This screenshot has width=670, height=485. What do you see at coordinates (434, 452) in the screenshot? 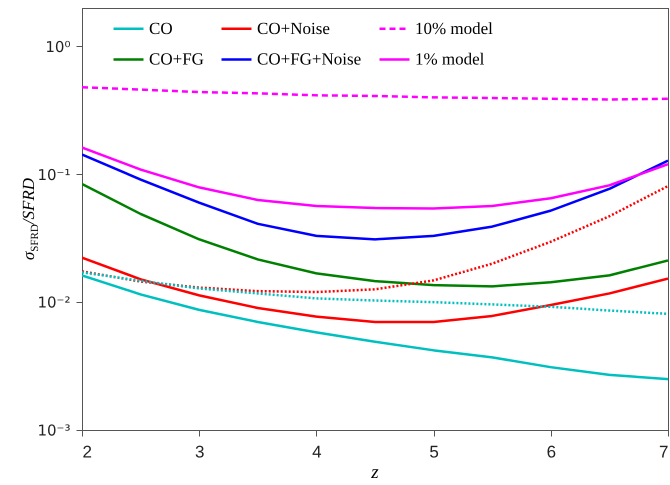
I see `x-tick-label: 5` at bounding box center [434, 452].